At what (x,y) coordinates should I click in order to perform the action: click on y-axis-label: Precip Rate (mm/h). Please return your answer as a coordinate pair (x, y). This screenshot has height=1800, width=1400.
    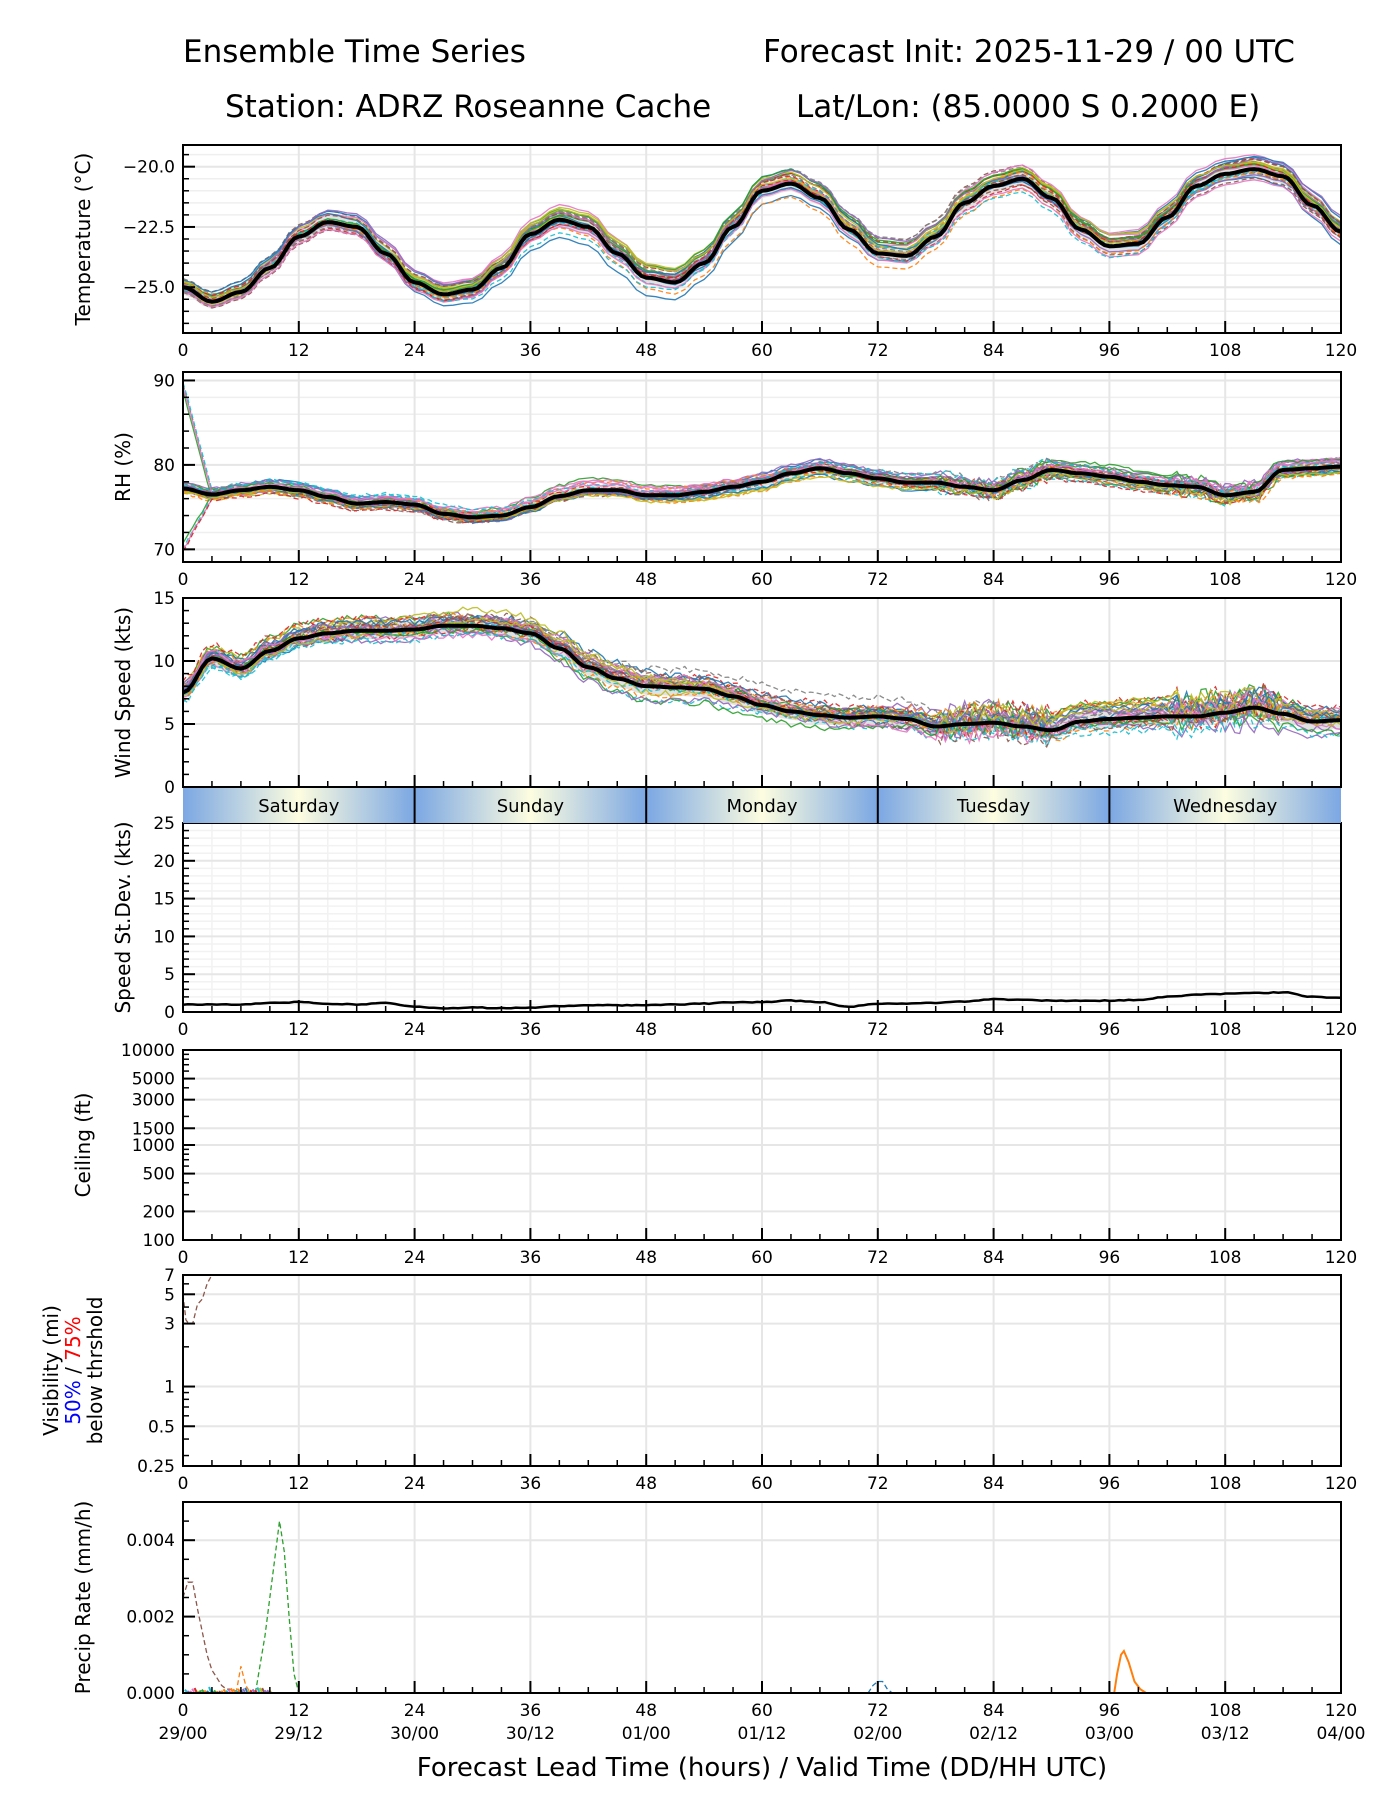
    Looking at the image, I should click on (83, 1598).